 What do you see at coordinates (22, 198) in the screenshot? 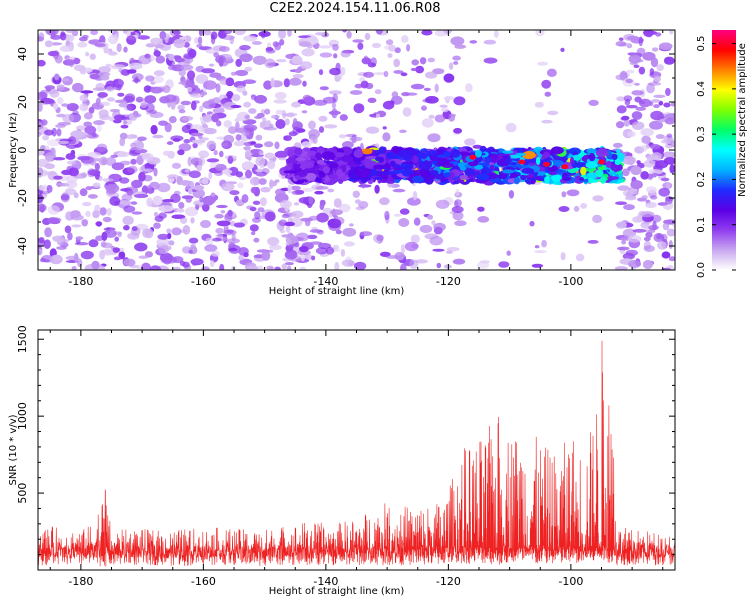
I see `y-tick-label: -20` at bounding box center [22, 198].